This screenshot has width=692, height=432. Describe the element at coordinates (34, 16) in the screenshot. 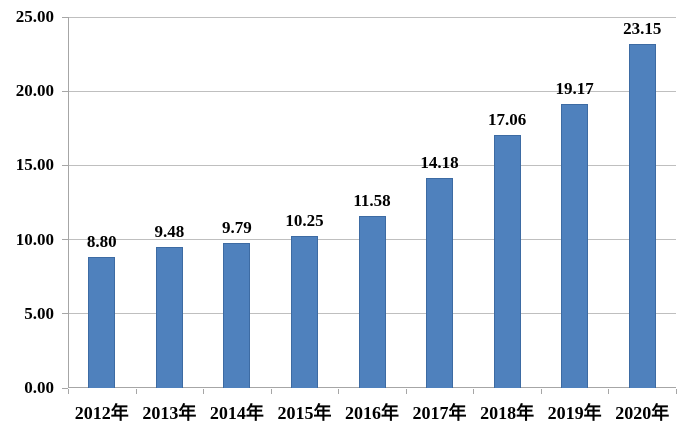

I see `y-axis-label: 25.00` at that location.